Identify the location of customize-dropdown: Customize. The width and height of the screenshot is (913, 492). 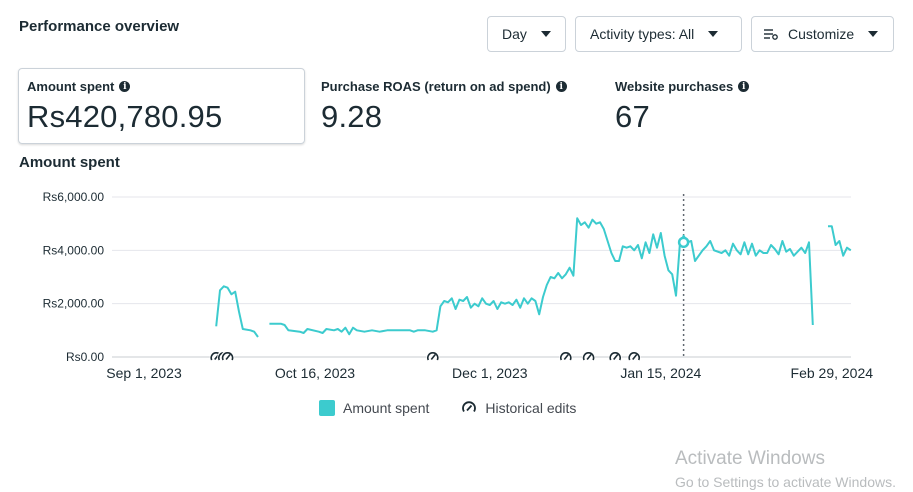
(822, 34).